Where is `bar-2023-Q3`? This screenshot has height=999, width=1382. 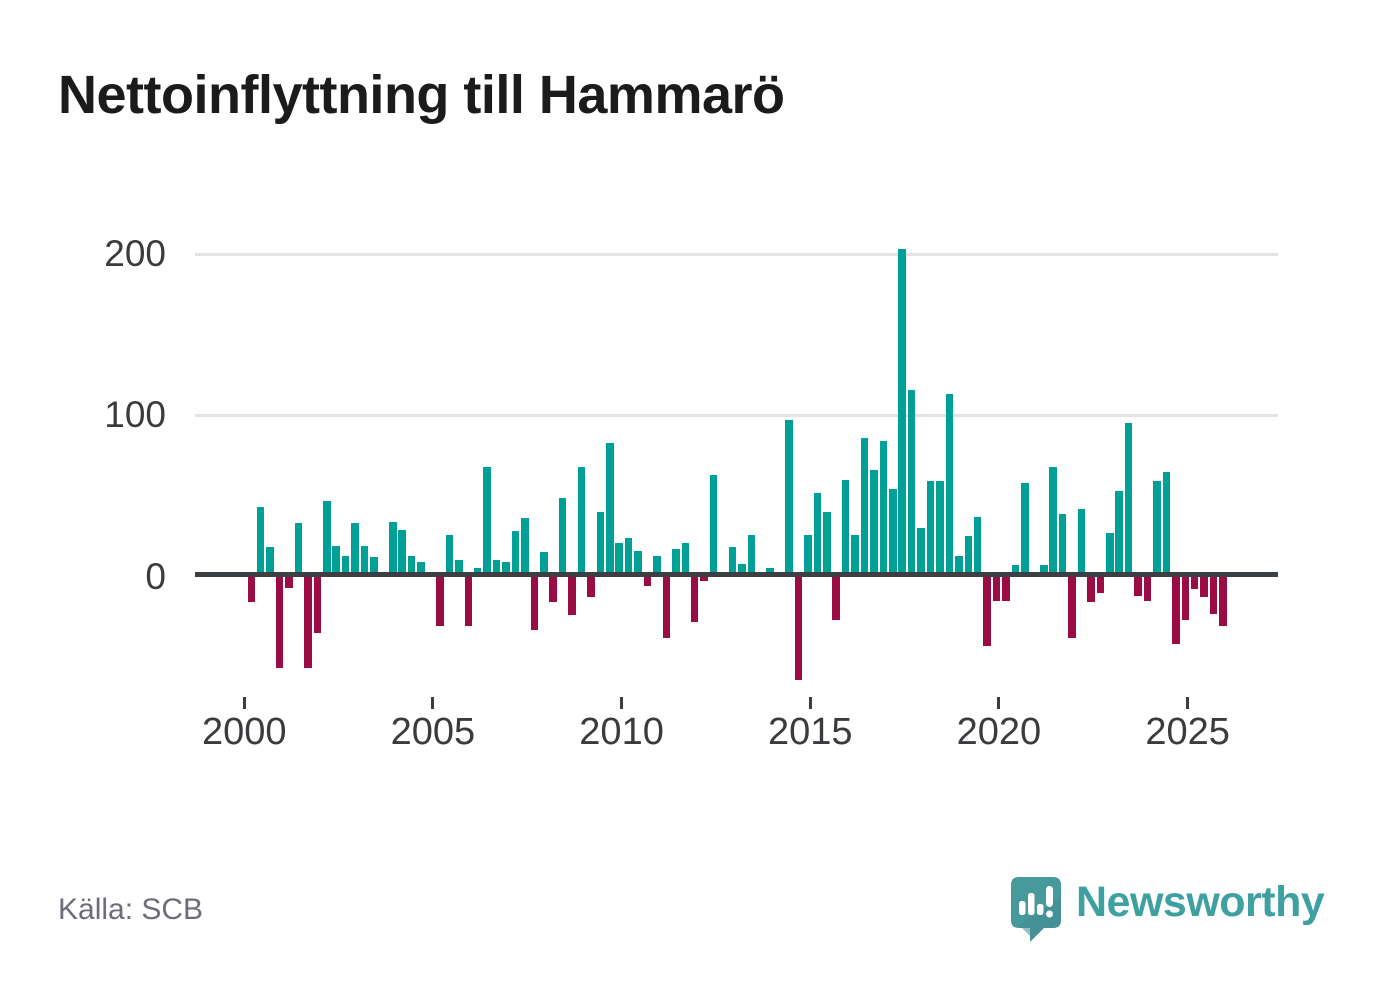 bar-2023-Q3 is located at coordinates (1138, 586).